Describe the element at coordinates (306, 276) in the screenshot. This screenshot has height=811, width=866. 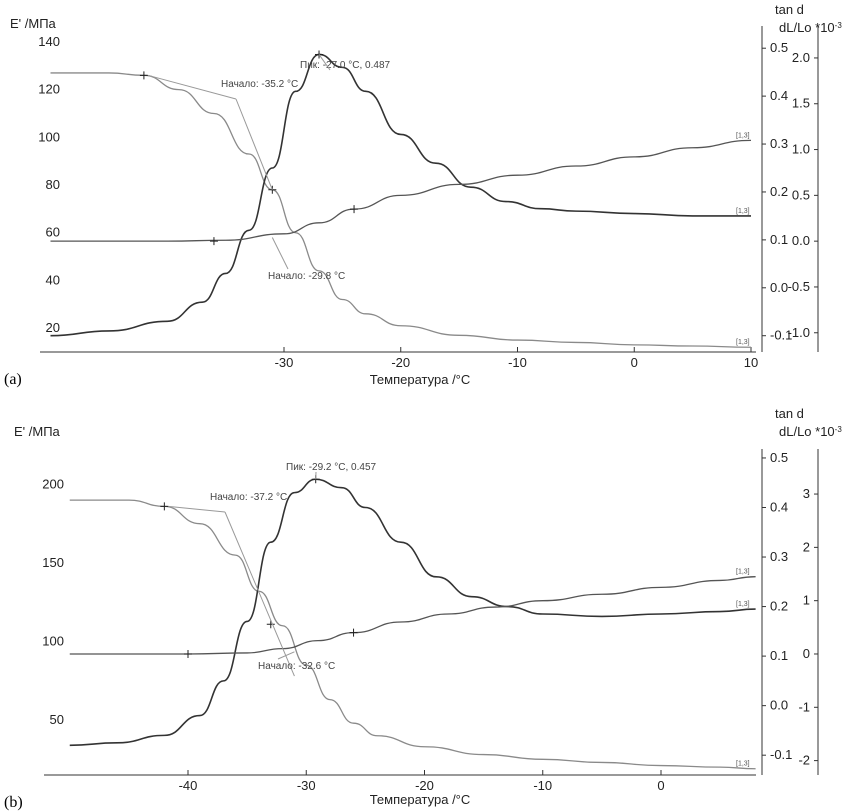
I see `annotation-onset-dilatation: Начало: -29.8 °C` at that location.